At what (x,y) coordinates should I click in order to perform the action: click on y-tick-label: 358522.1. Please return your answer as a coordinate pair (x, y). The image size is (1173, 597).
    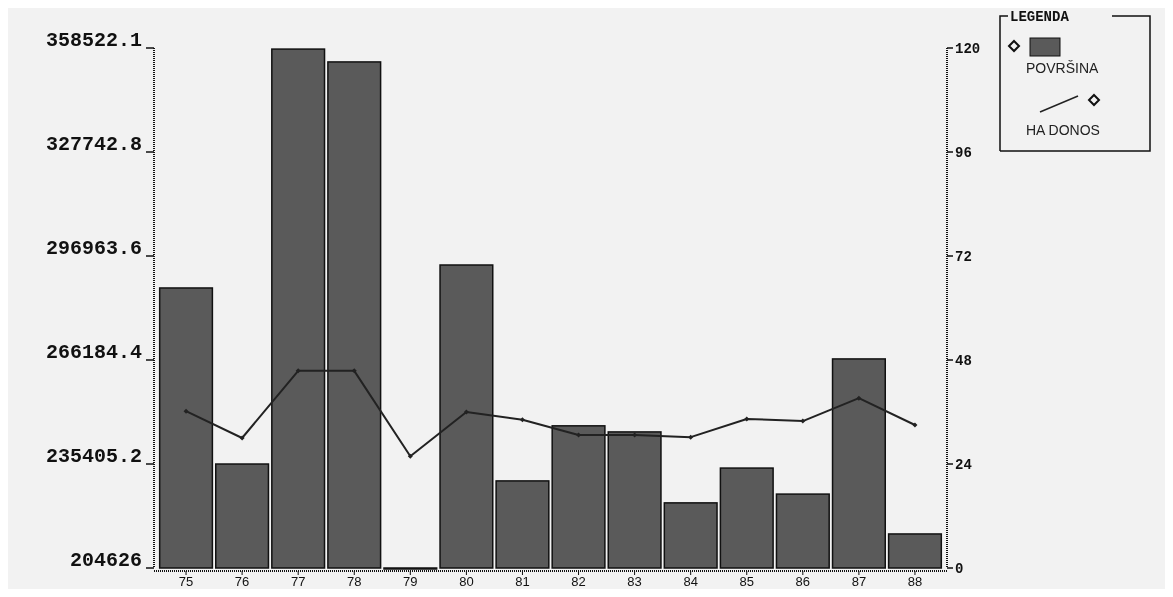
    Looking at the image, I should click on (93, 40).